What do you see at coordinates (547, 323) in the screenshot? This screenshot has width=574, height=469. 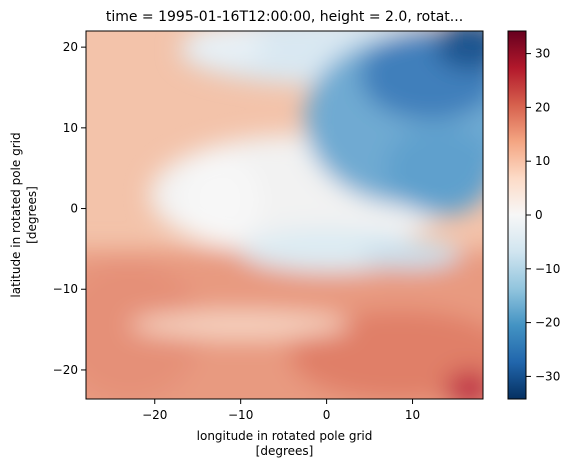 I see `colorbar-tick-label: −20` at bounding box center [547, 323].